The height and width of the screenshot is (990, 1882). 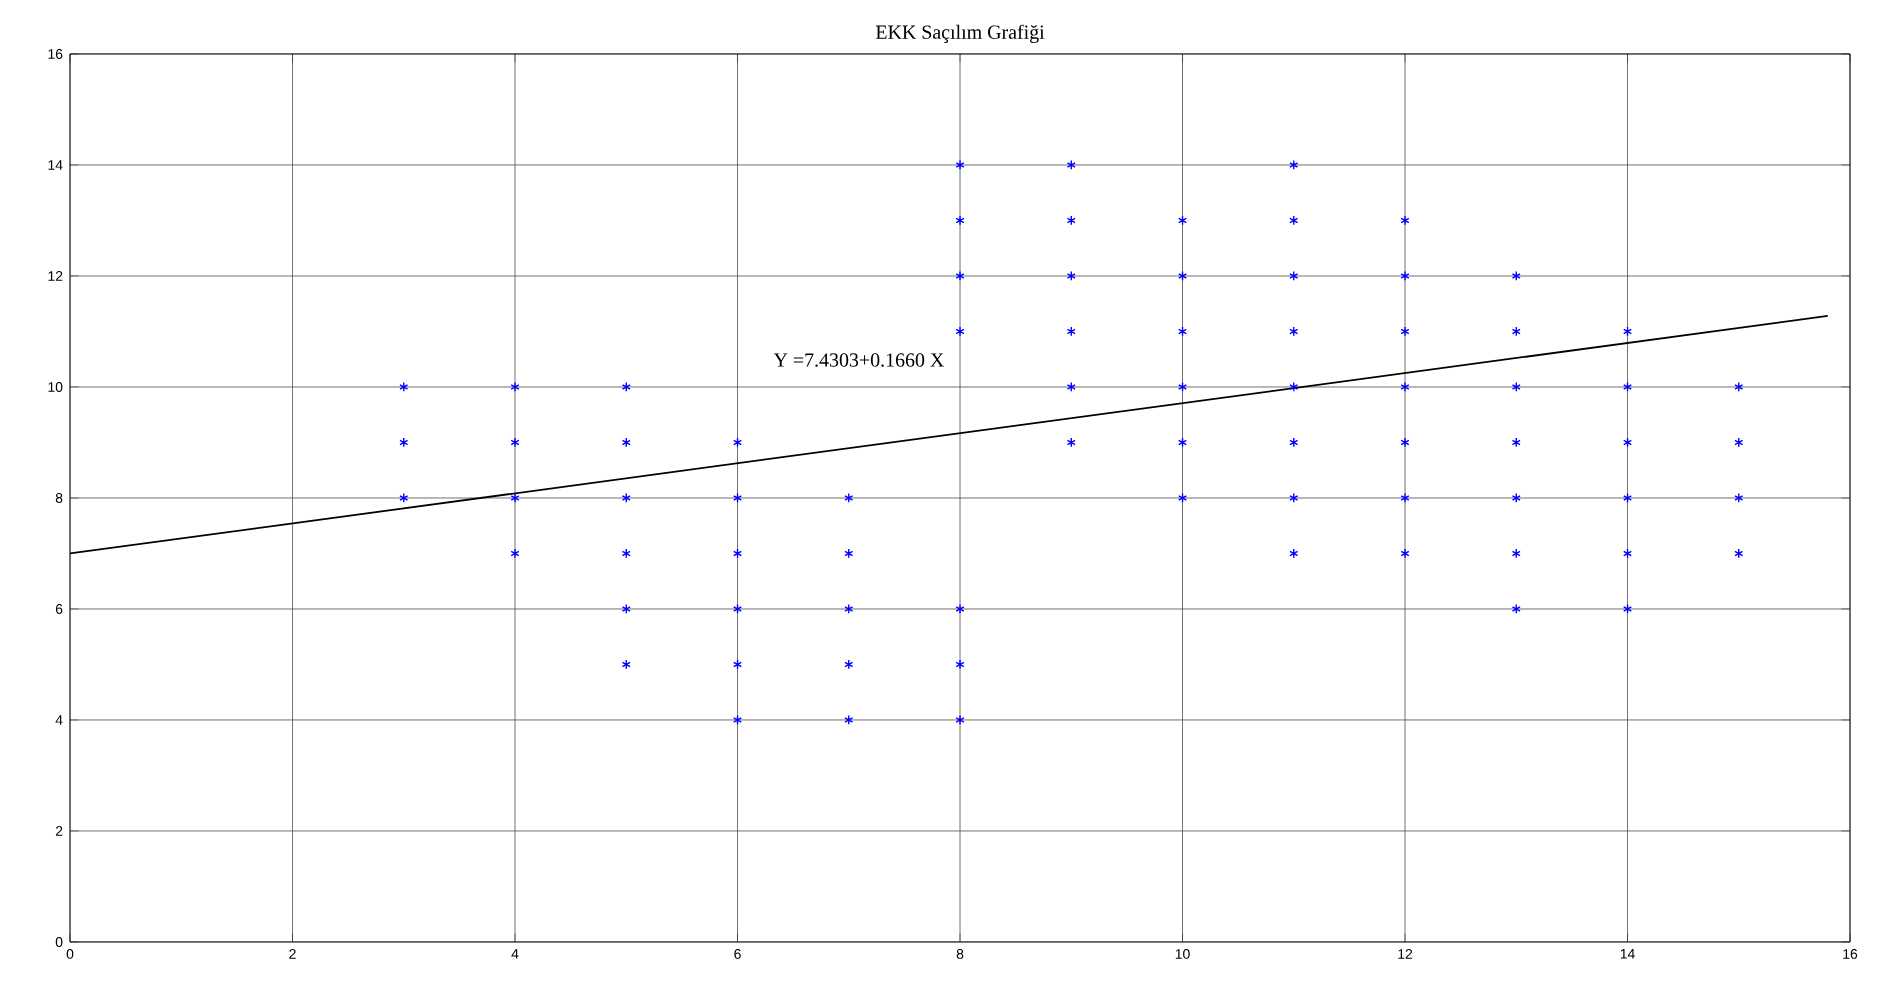 I want to click on chart-title: EKK Saçılım Grafiği, so click(x=960, y=33).